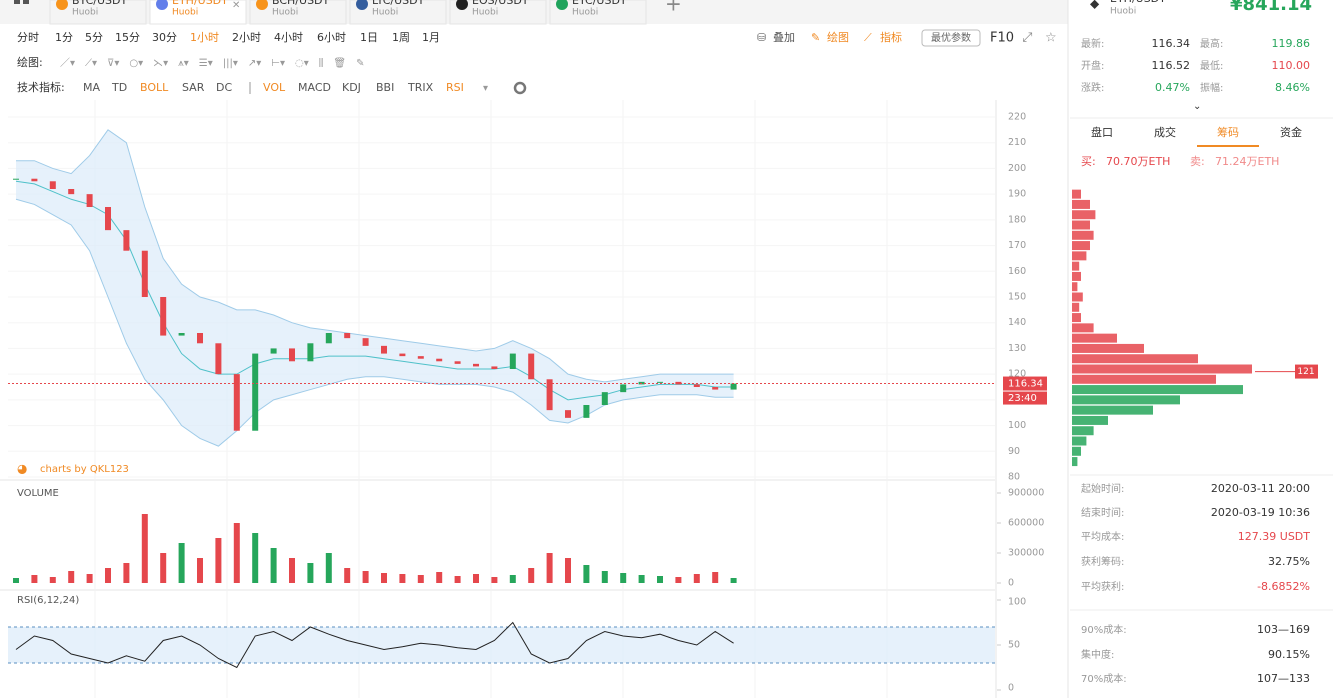 This screenshot has height=698, width=1333. I want to click on tab-symbol: ETH/USDT, so click(200, 3).